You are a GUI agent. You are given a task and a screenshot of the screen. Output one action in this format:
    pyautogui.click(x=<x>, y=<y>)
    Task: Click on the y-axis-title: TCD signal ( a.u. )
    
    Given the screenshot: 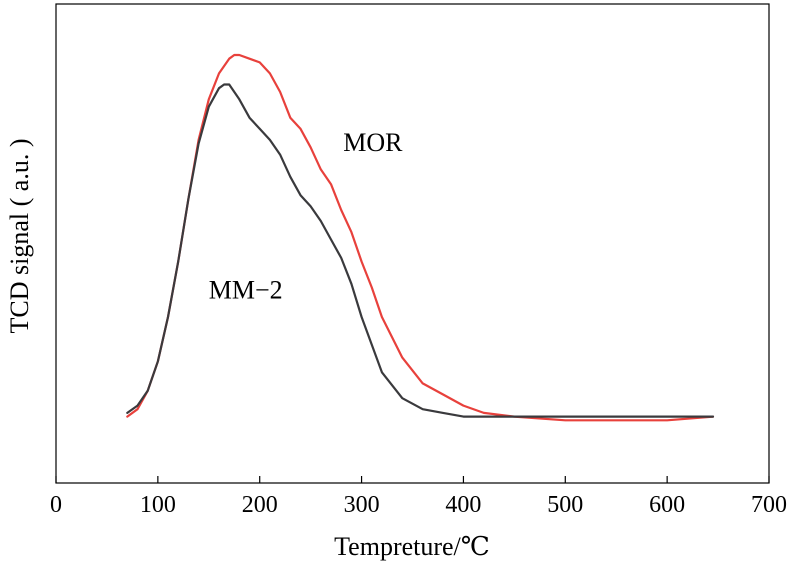 What is the action you would take?
    pyautogui.click(x=19, y=236)
    